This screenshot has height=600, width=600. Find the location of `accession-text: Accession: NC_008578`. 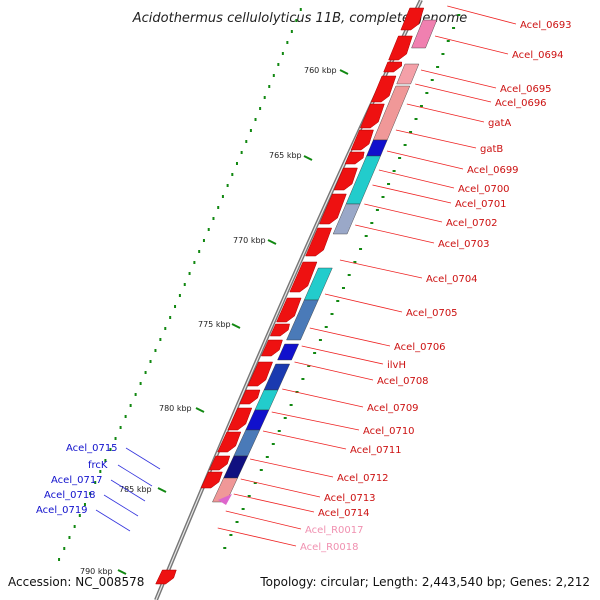

accession-text: Accession: NC_008578 is located at coordinates (76, 582).